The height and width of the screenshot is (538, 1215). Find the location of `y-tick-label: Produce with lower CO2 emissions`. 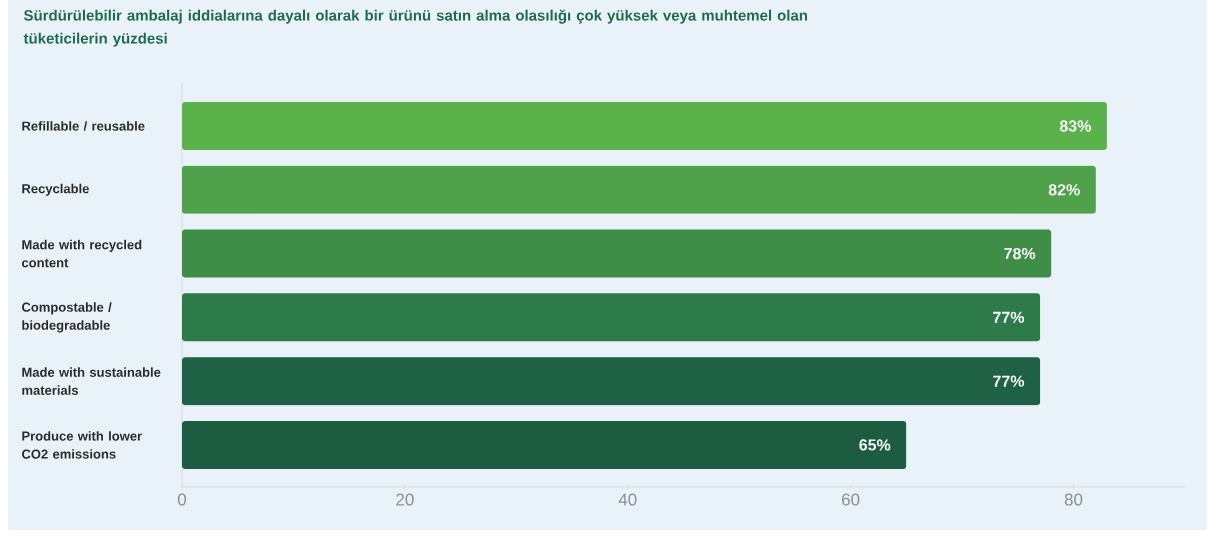

y-tick-label: Produce with lower CO2 emissions is located at coordinates (82, 445).